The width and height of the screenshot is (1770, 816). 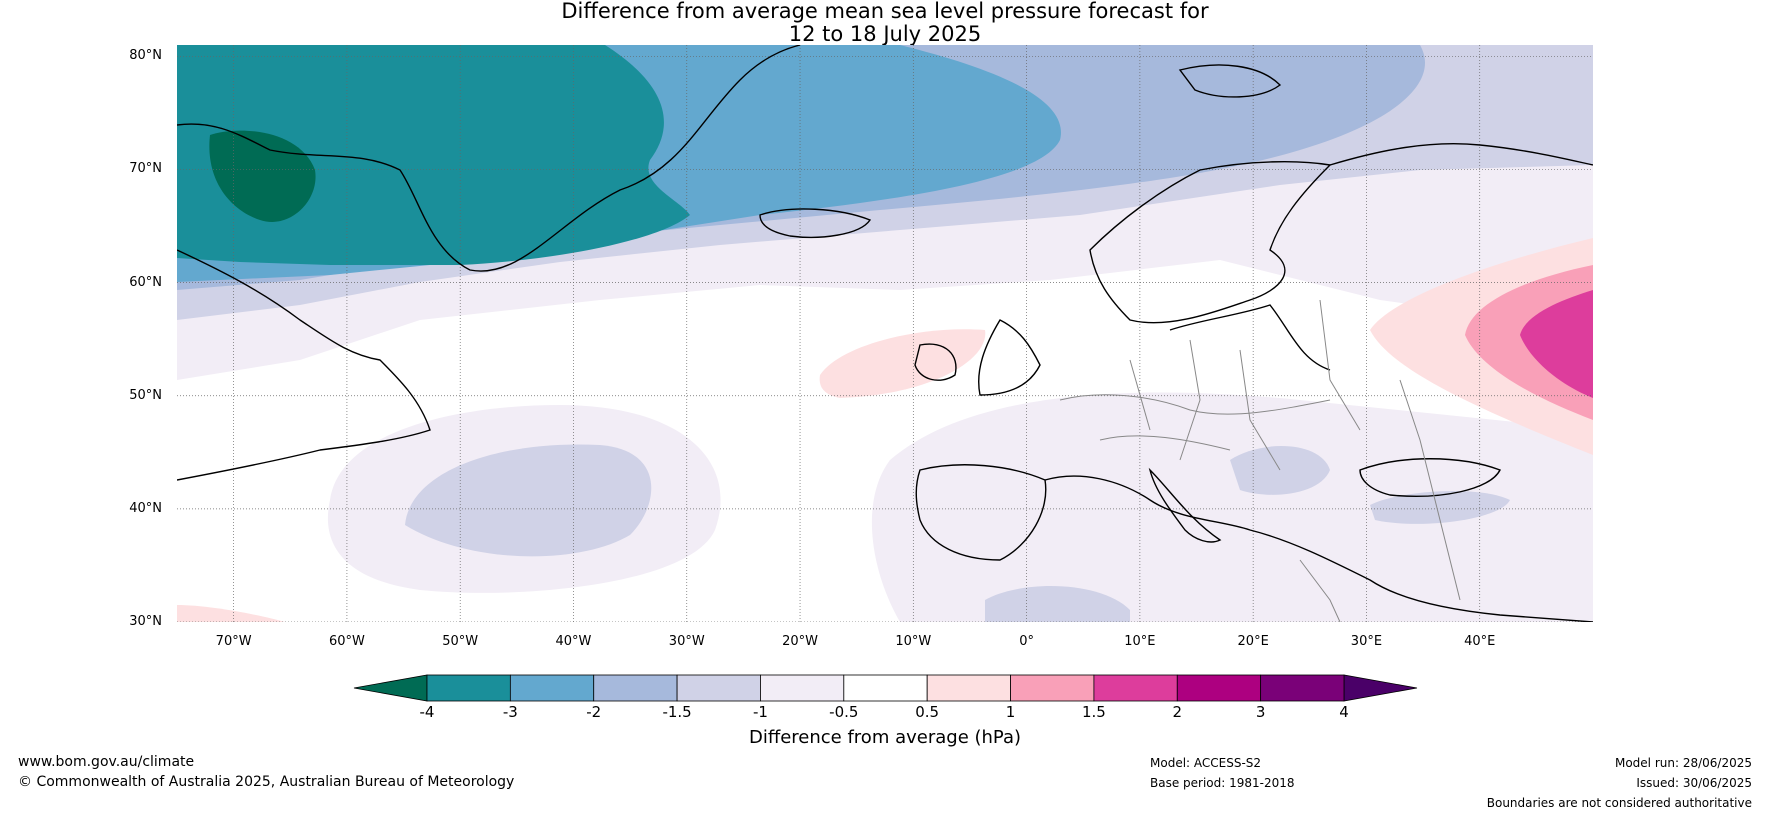 I want to click on latitude-label: 80°N, so click(x=145, y=56).